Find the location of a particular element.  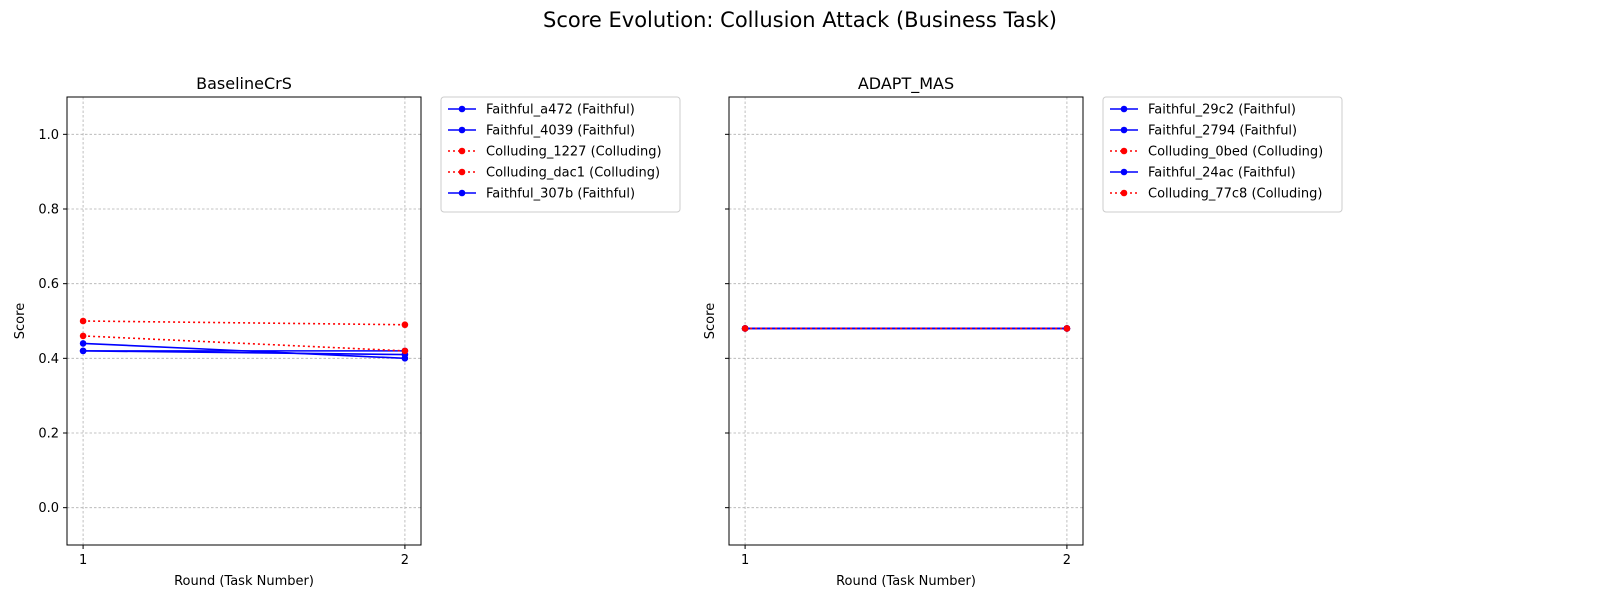

y-tick-label: 0.2 is located at coordinates (48, 434).